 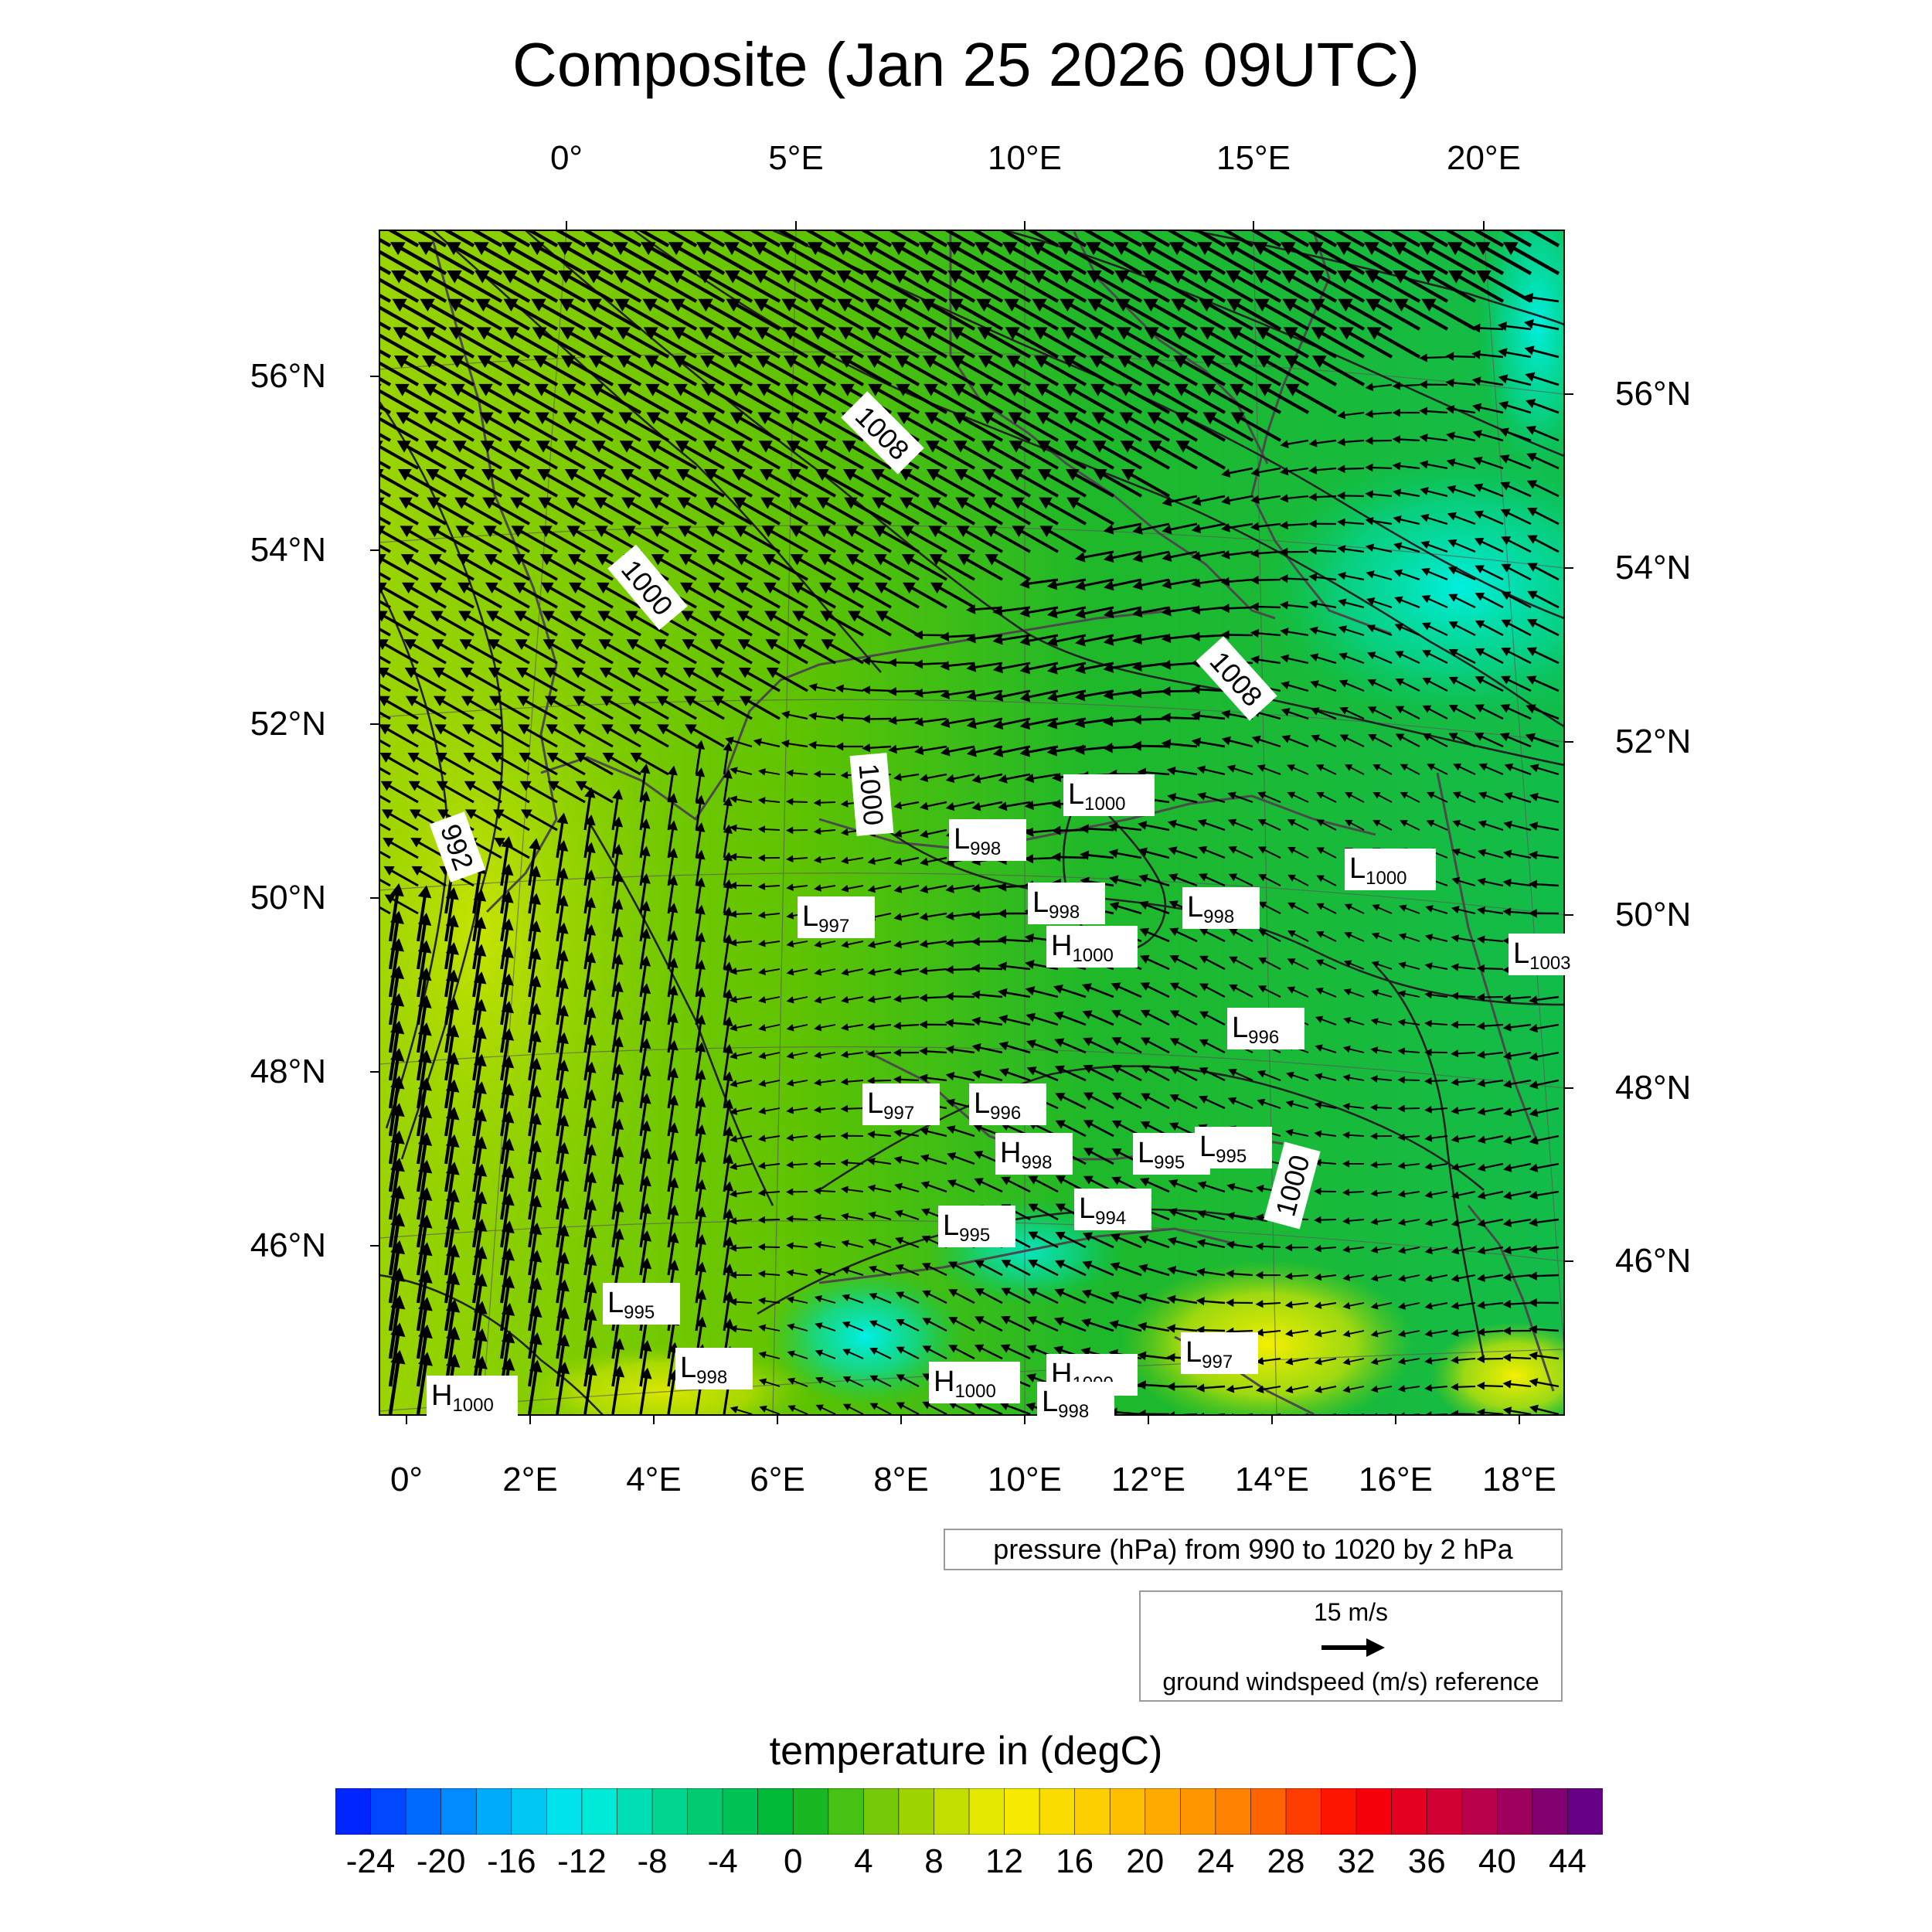 What do you see at coordinates (1215, 1861) in the screenshot?
I see `colorbar-tick-label: 24` at bounding box center [1215, 1861].